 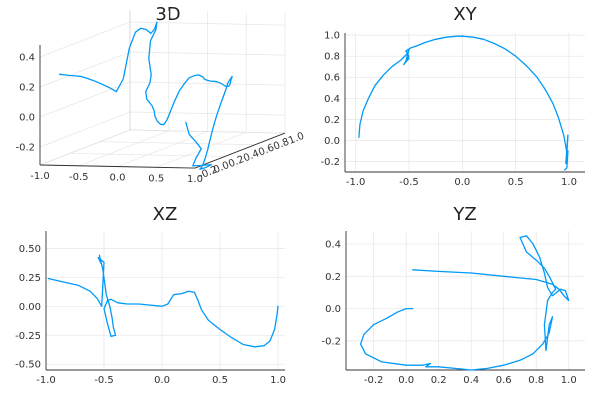 I want to click on y-tick-label: 0.00, so click(x=30, y=307).